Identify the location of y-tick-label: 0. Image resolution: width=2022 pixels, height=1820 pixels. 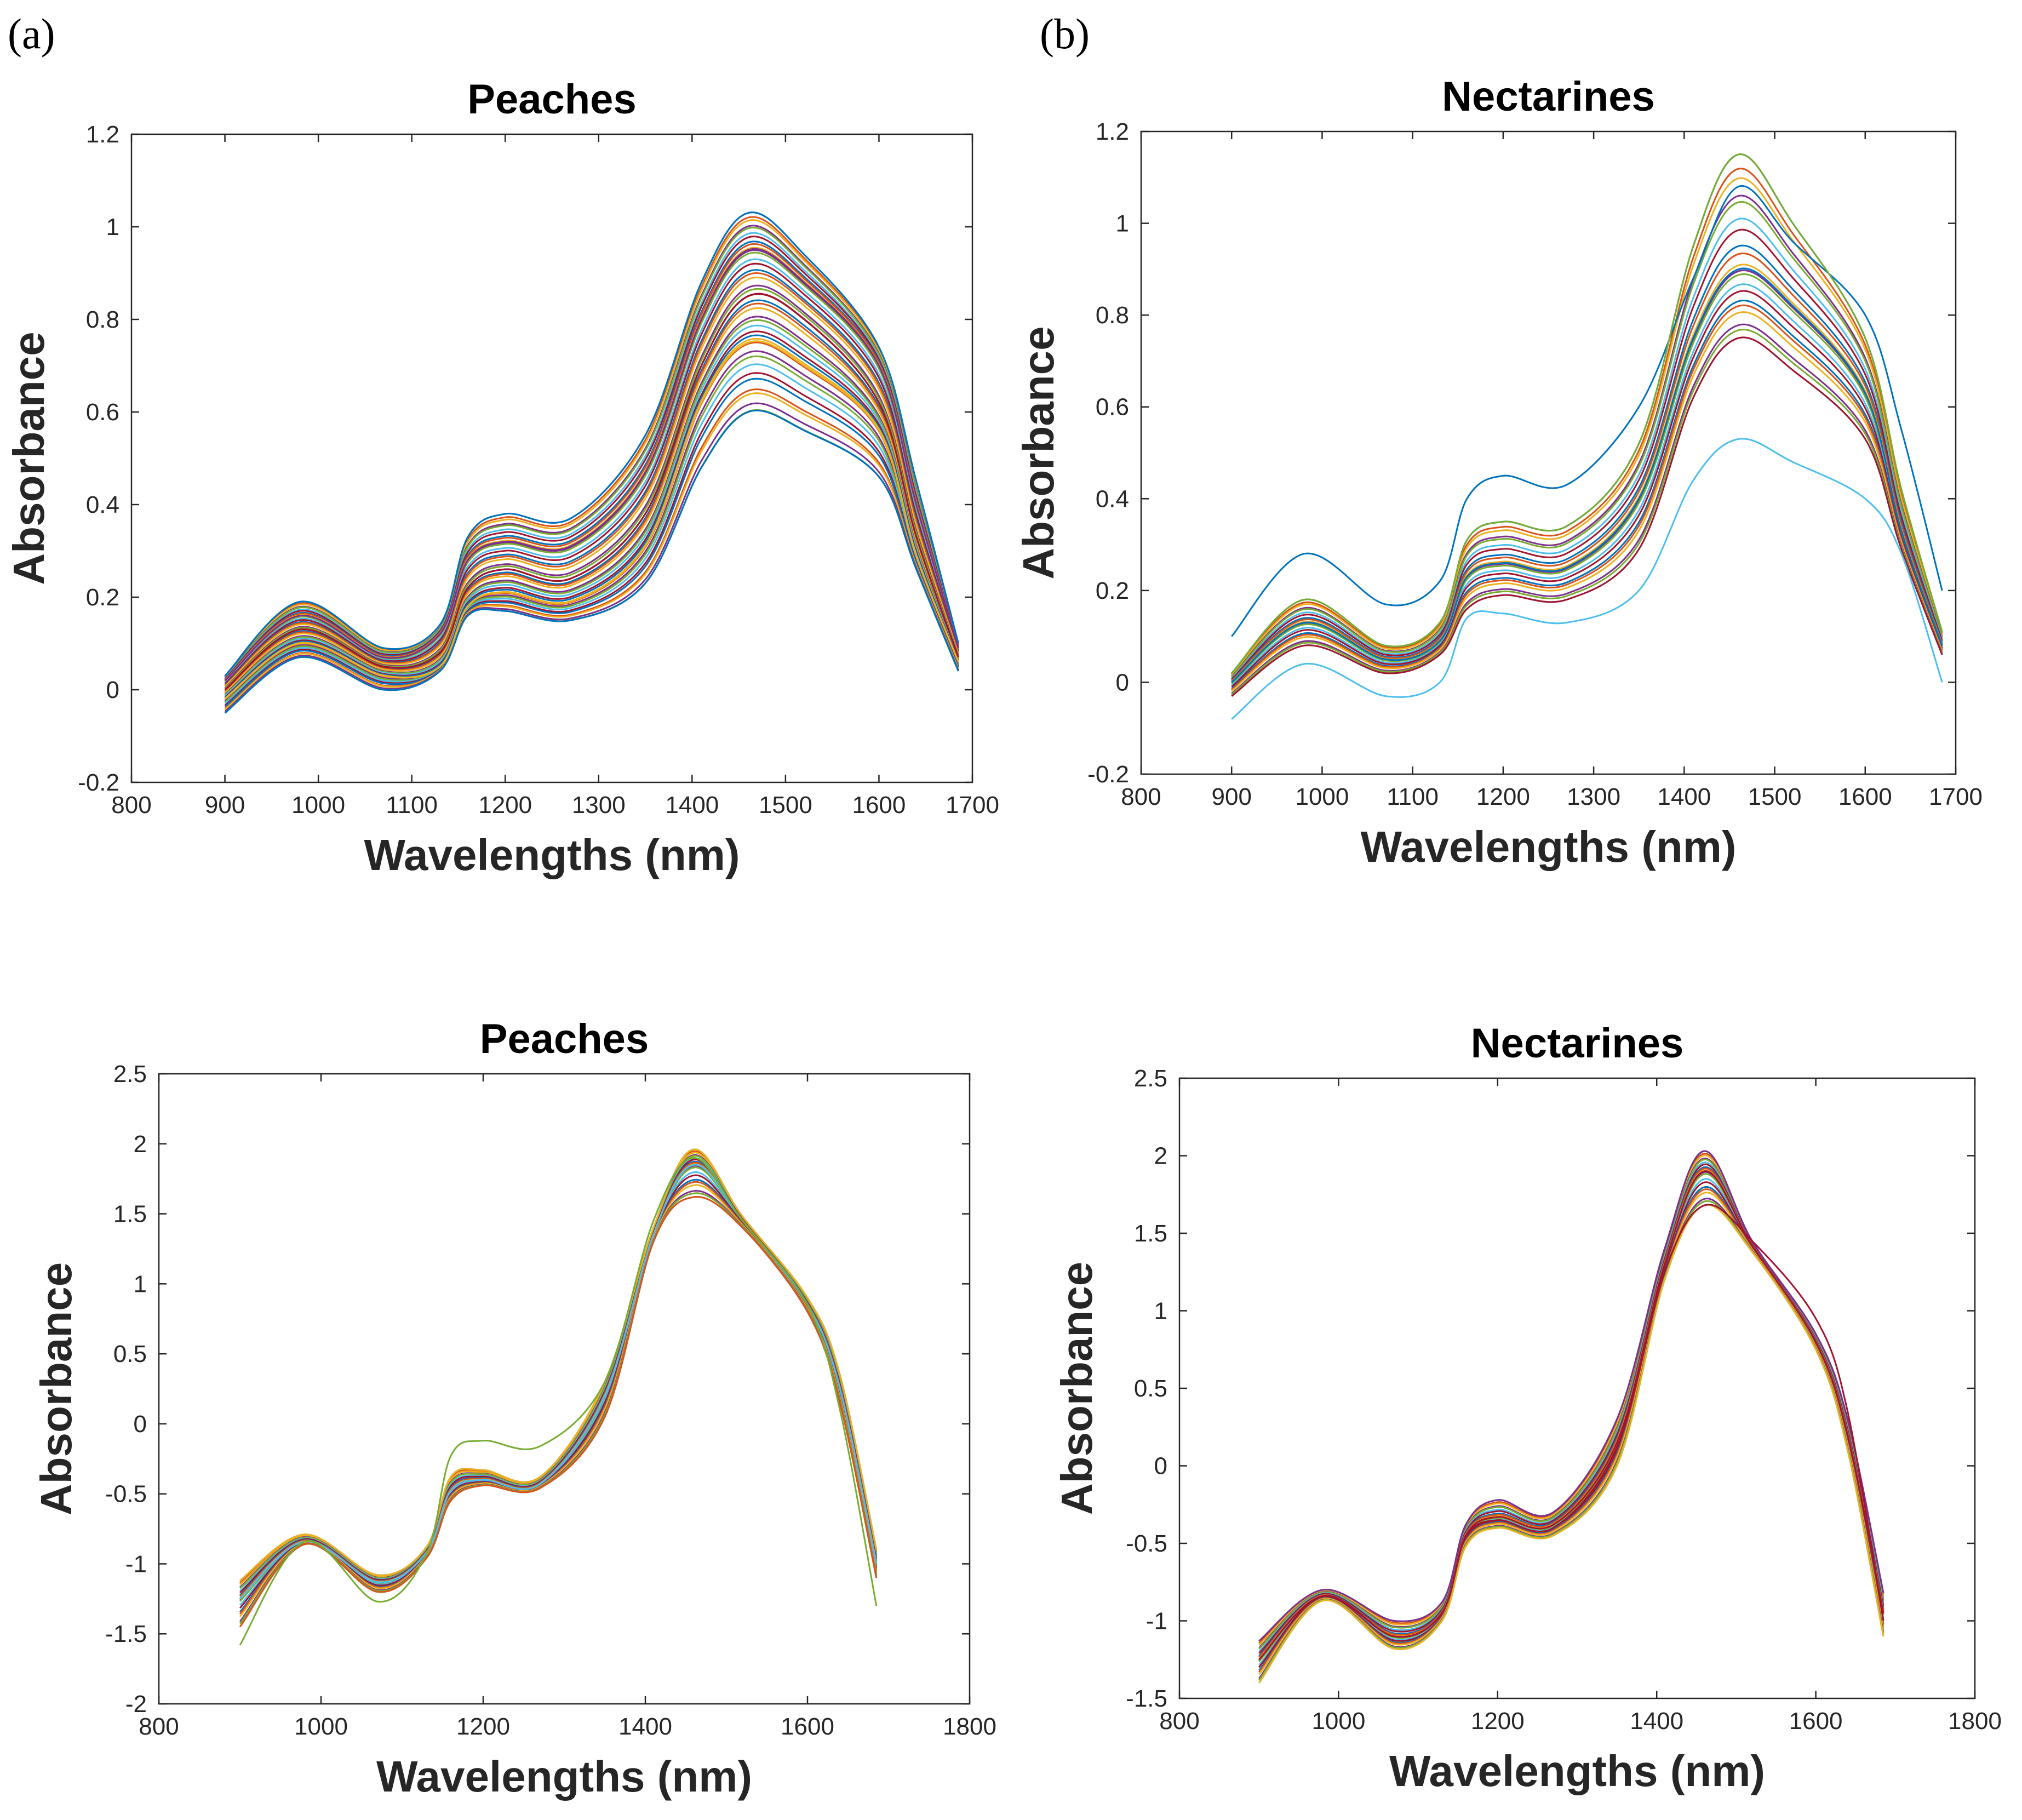
(112, 690).